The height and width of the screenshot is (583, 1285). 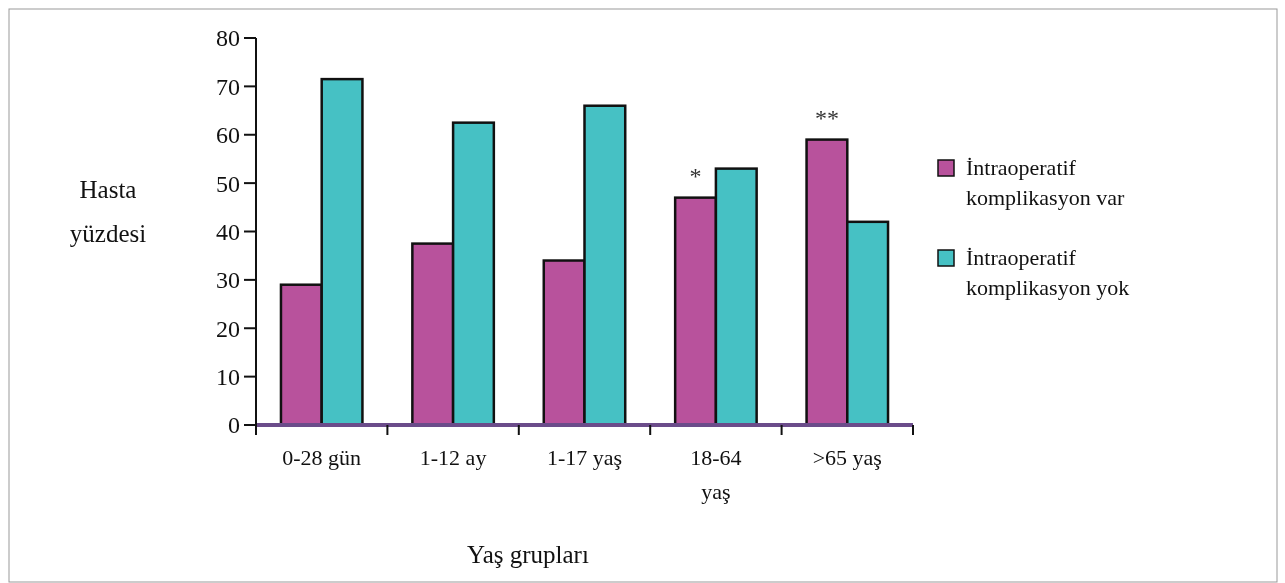 I want to click on x-tick-label: 0-28 gün, so click(x=322, y=457).